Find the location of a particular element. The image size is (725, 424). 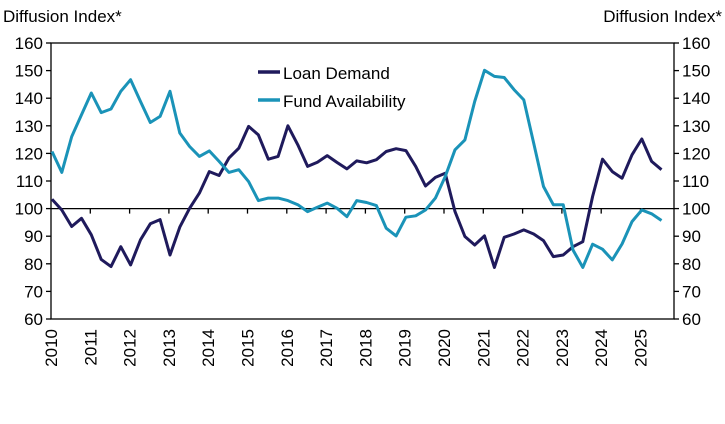

x-tick-label: 2014 is located at coordinates (208, 348).